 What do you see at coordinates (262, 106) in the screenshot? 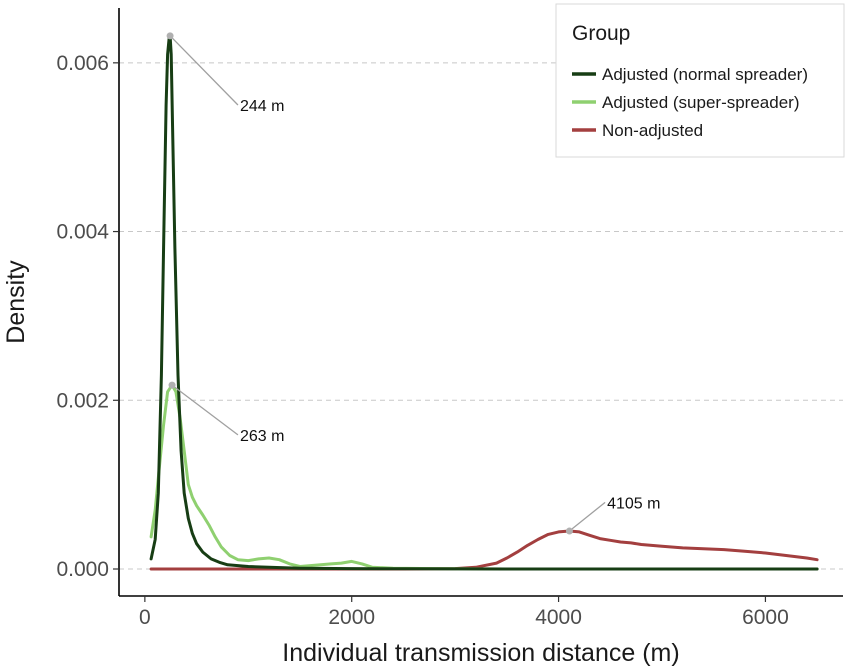
I see `annotation-label: 244 m` at bounding box center [262, 106].